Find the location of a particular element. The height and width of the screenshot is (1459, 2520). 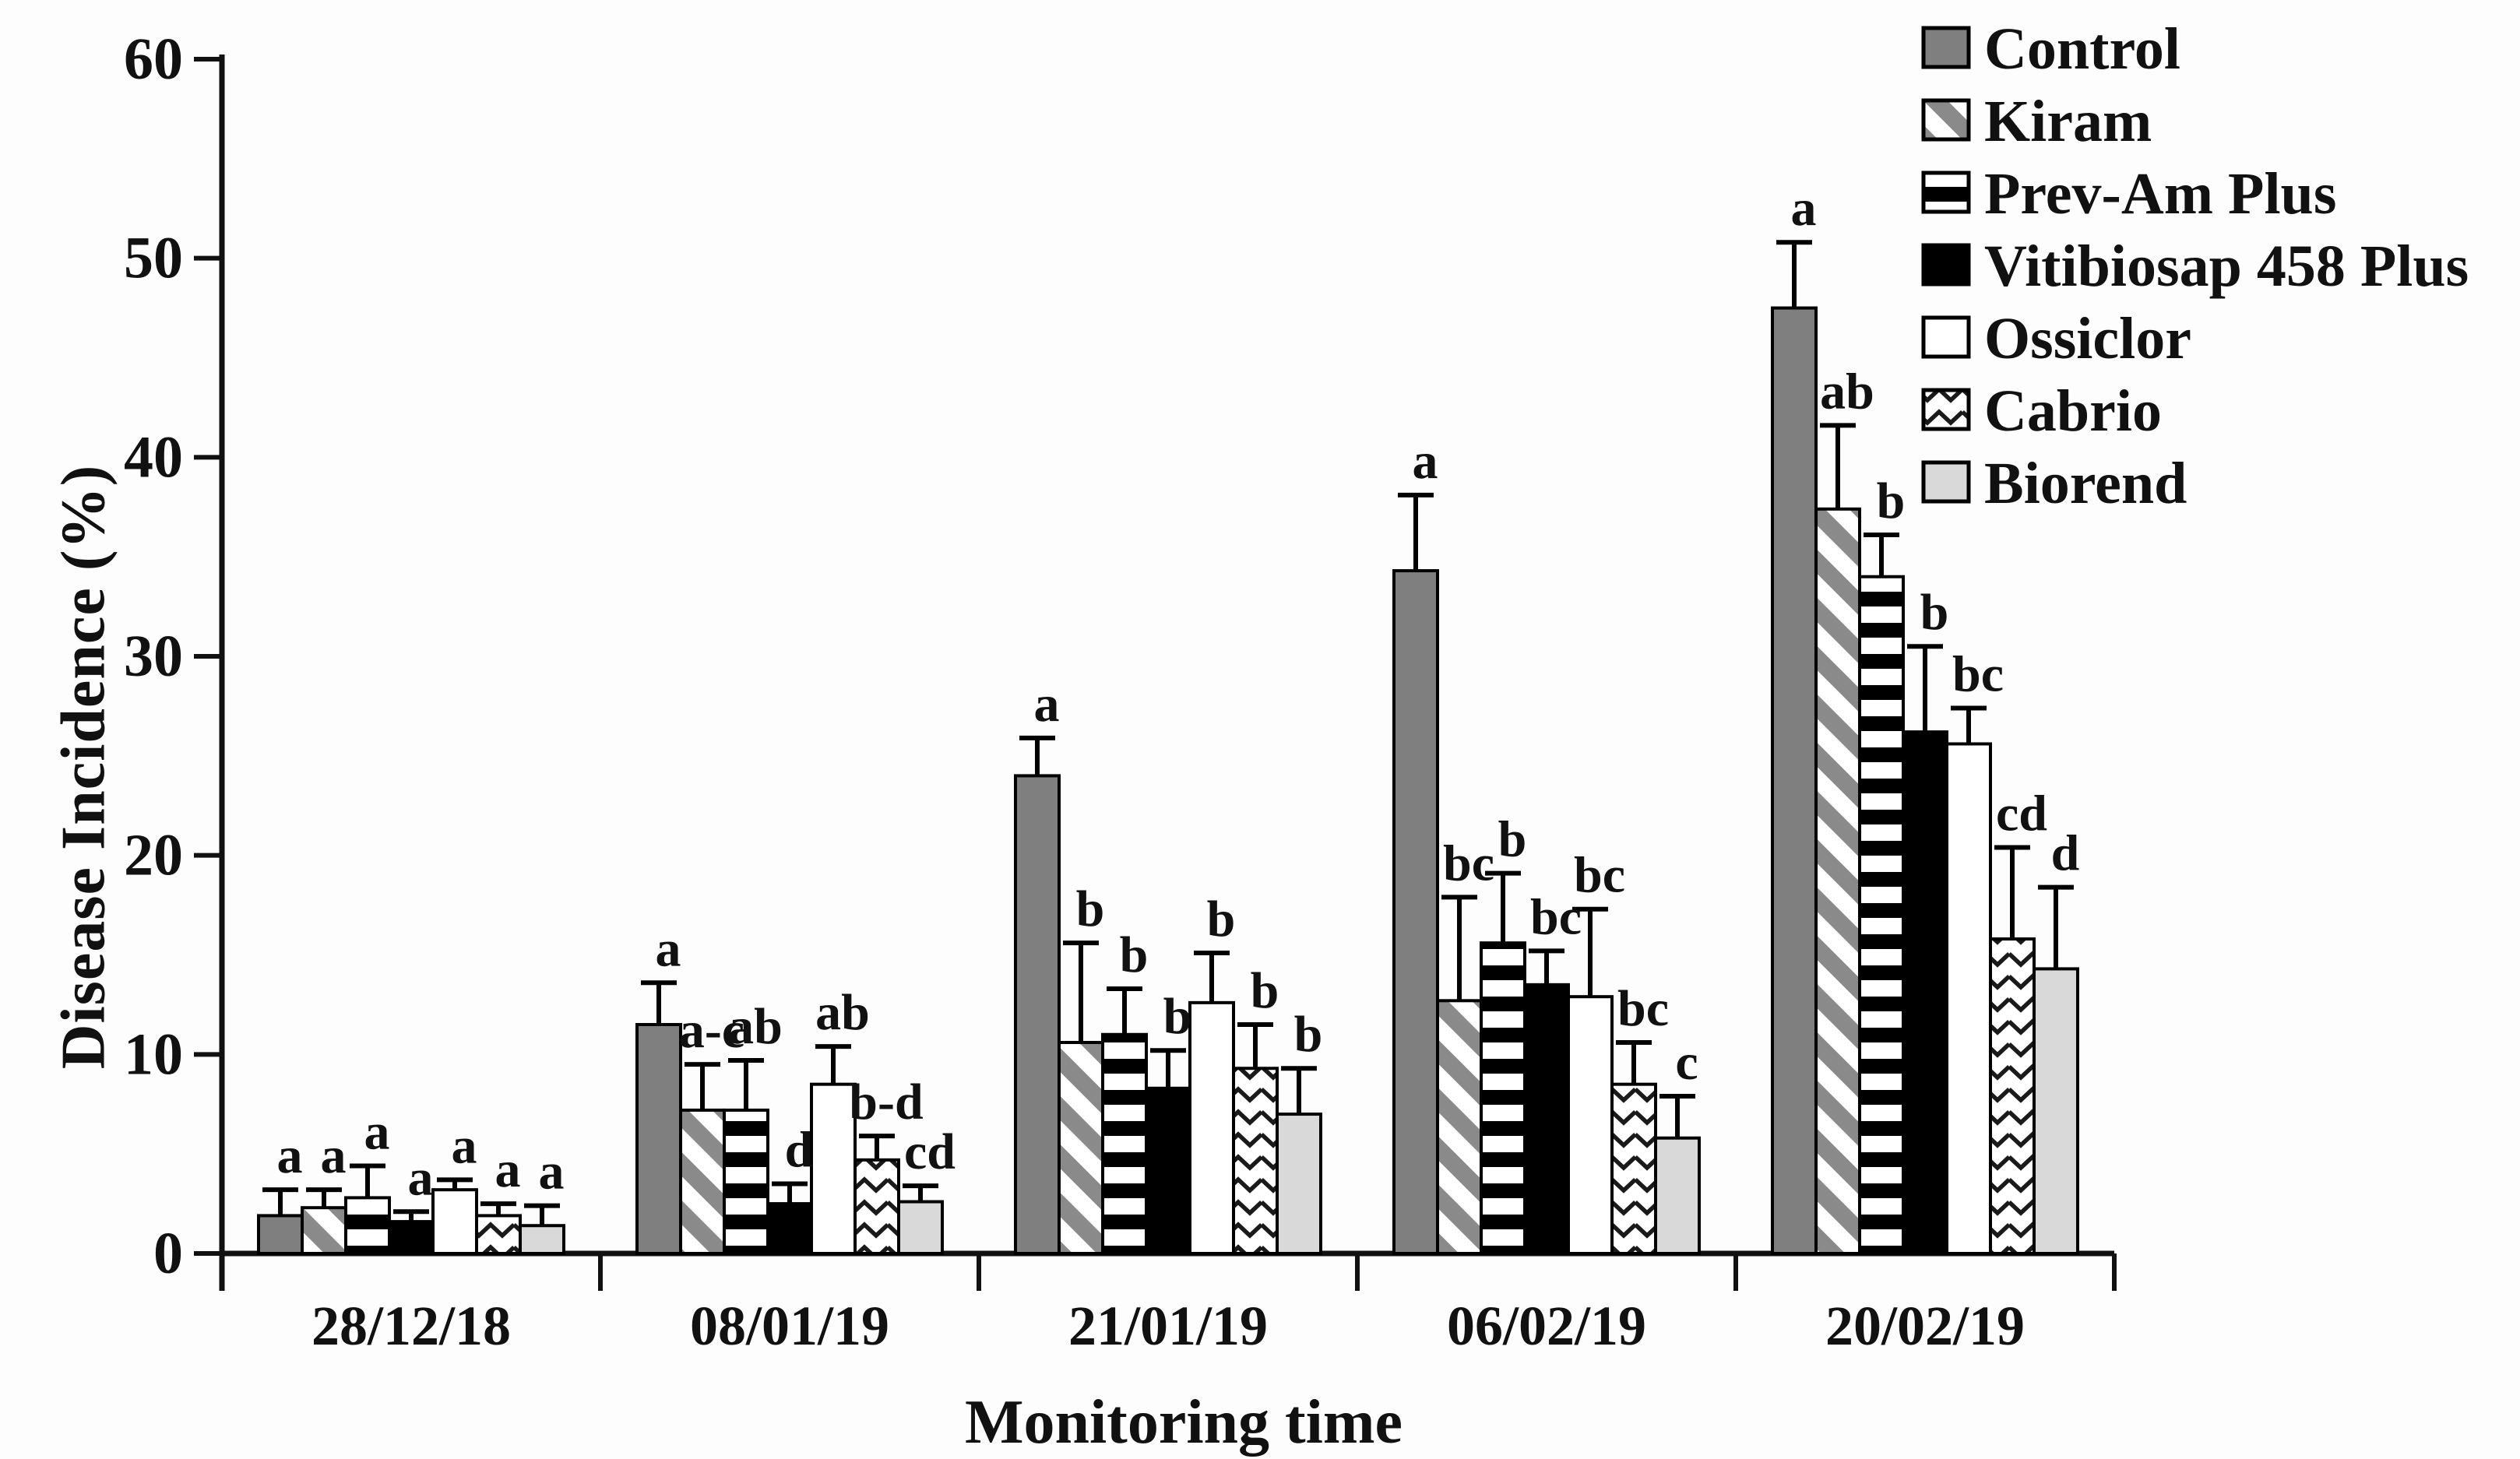

legend-label-kiram: Kiram is located at coordinates (2068, 121).